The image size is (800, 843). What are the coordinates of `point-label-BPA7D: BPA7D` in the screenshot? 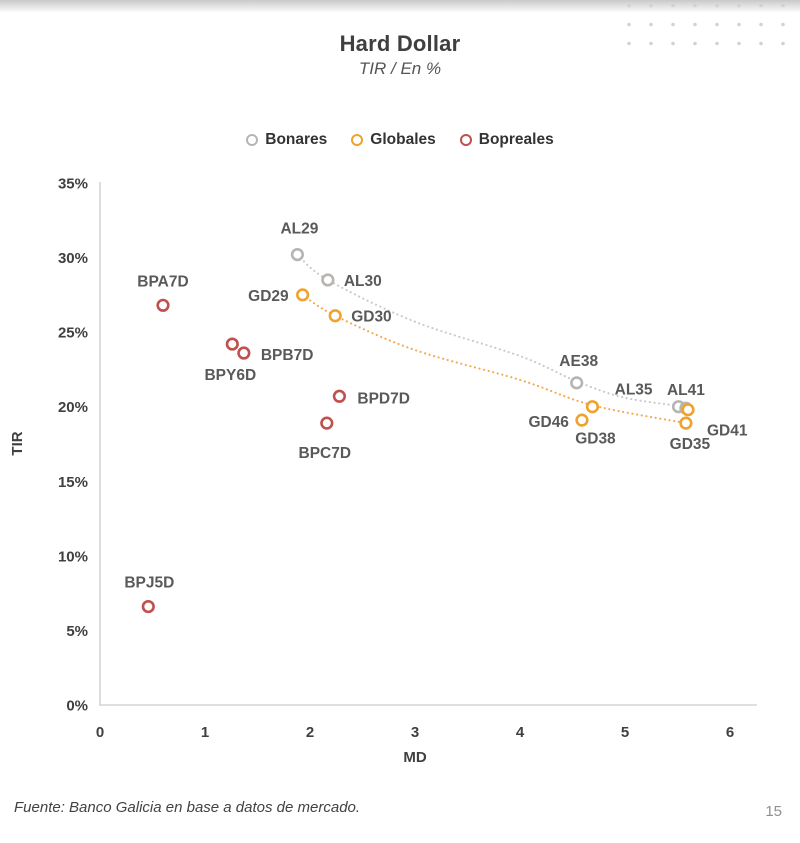 It's located at (162, 281).